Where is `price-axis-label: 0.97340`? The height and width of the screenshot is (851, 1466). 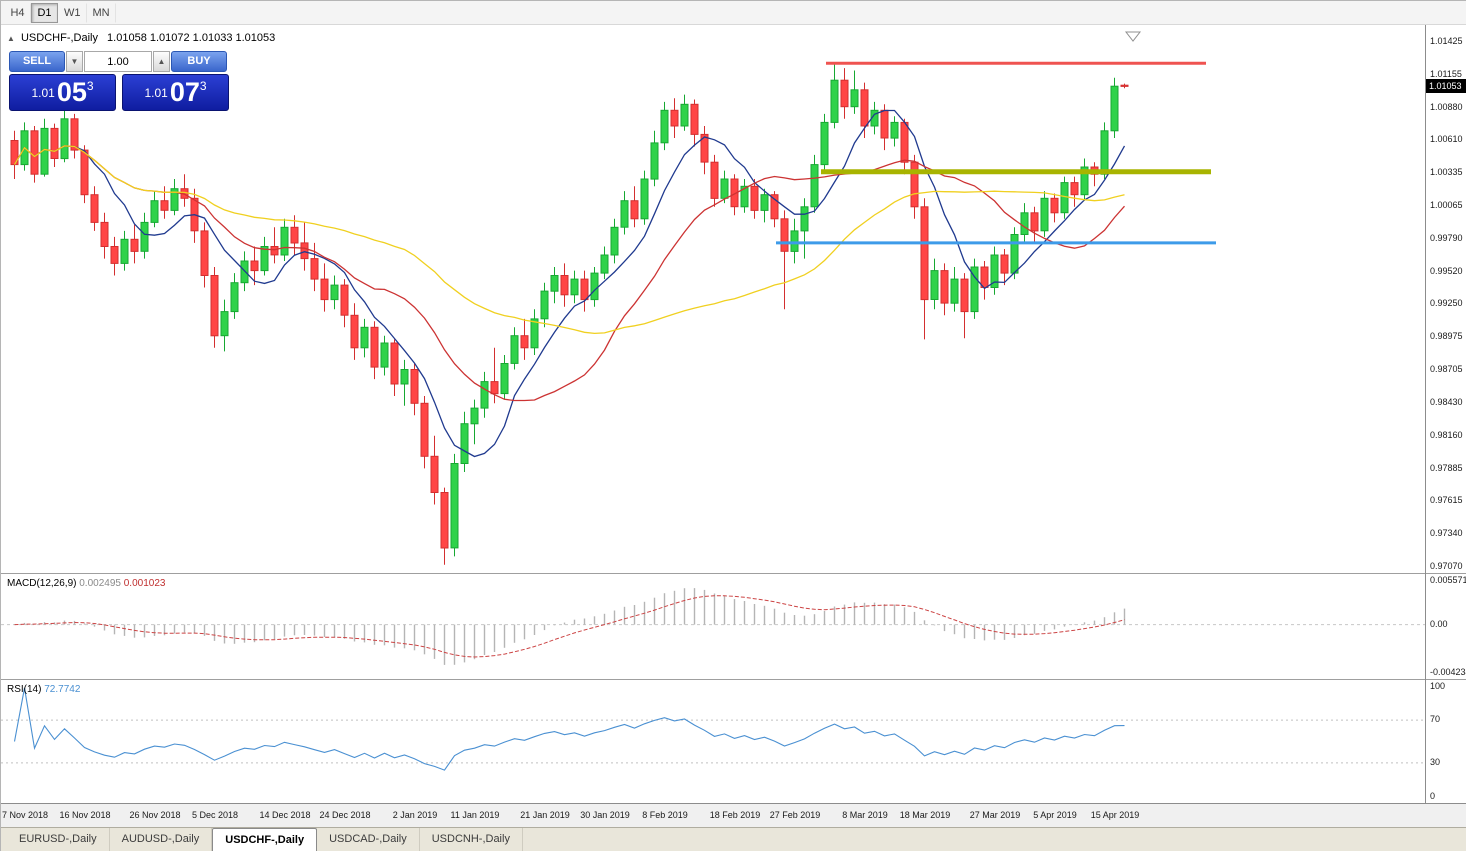
price-axis-label: 0.97340 is located at coordinates (1446, 533).